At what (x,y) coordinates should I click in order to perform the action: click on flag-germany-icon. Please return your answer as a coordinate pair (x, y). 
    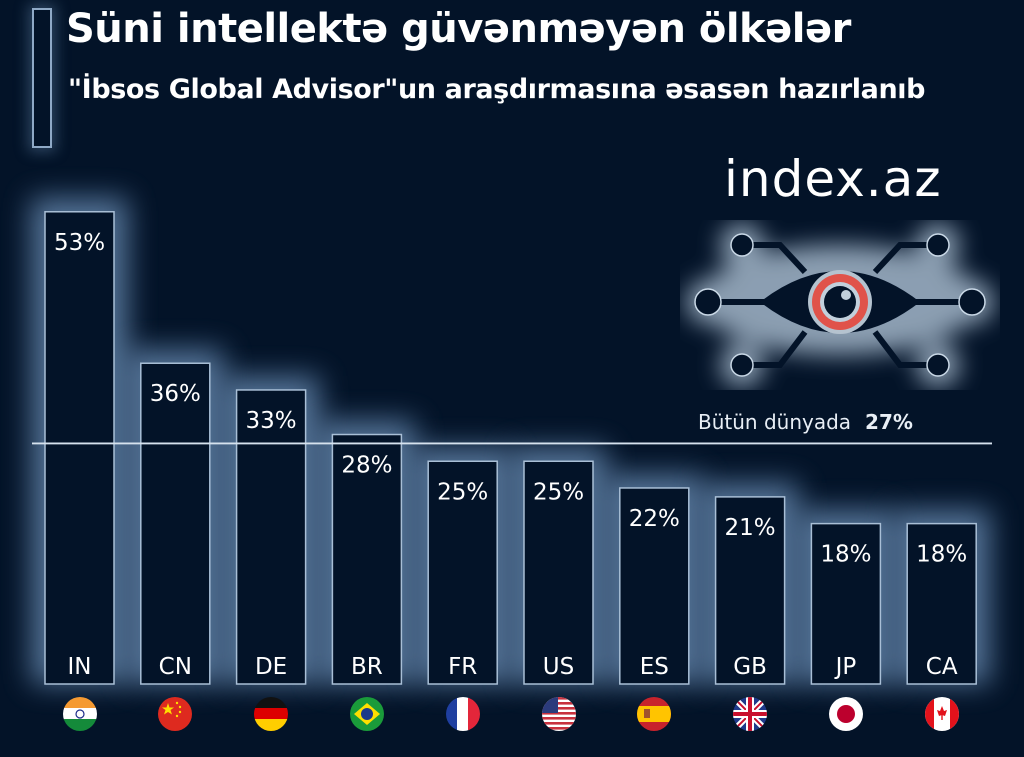
    Looking at the image, I should click on (271, 714).